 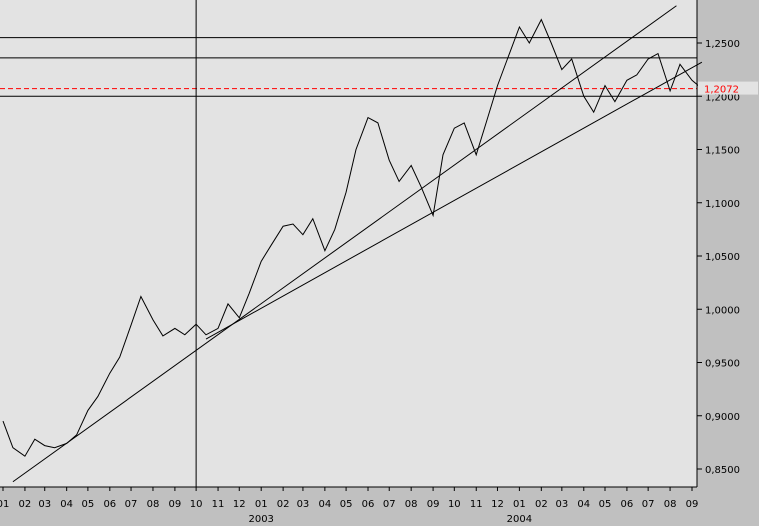 I want to click on y-tick-label: 0,8500, so click(x=722, y=470).